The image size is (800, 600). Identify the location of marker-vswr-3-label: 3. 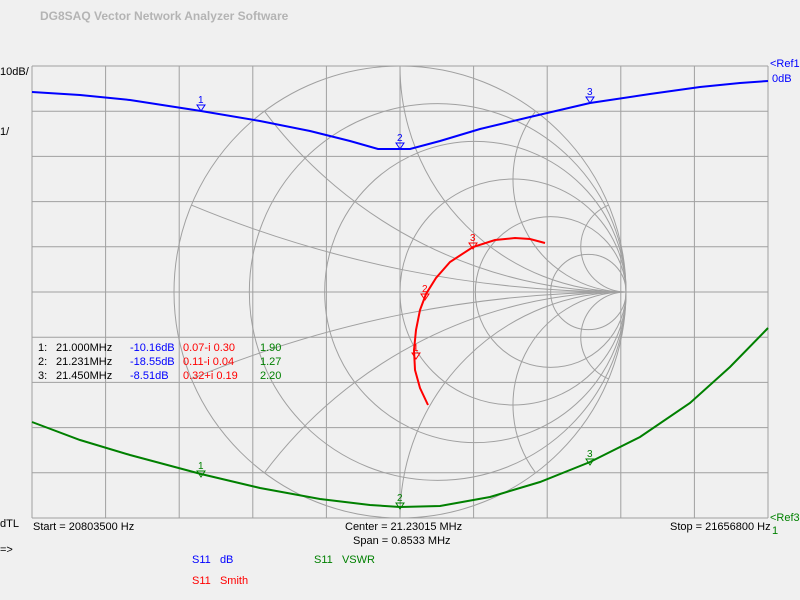
(590, 454).